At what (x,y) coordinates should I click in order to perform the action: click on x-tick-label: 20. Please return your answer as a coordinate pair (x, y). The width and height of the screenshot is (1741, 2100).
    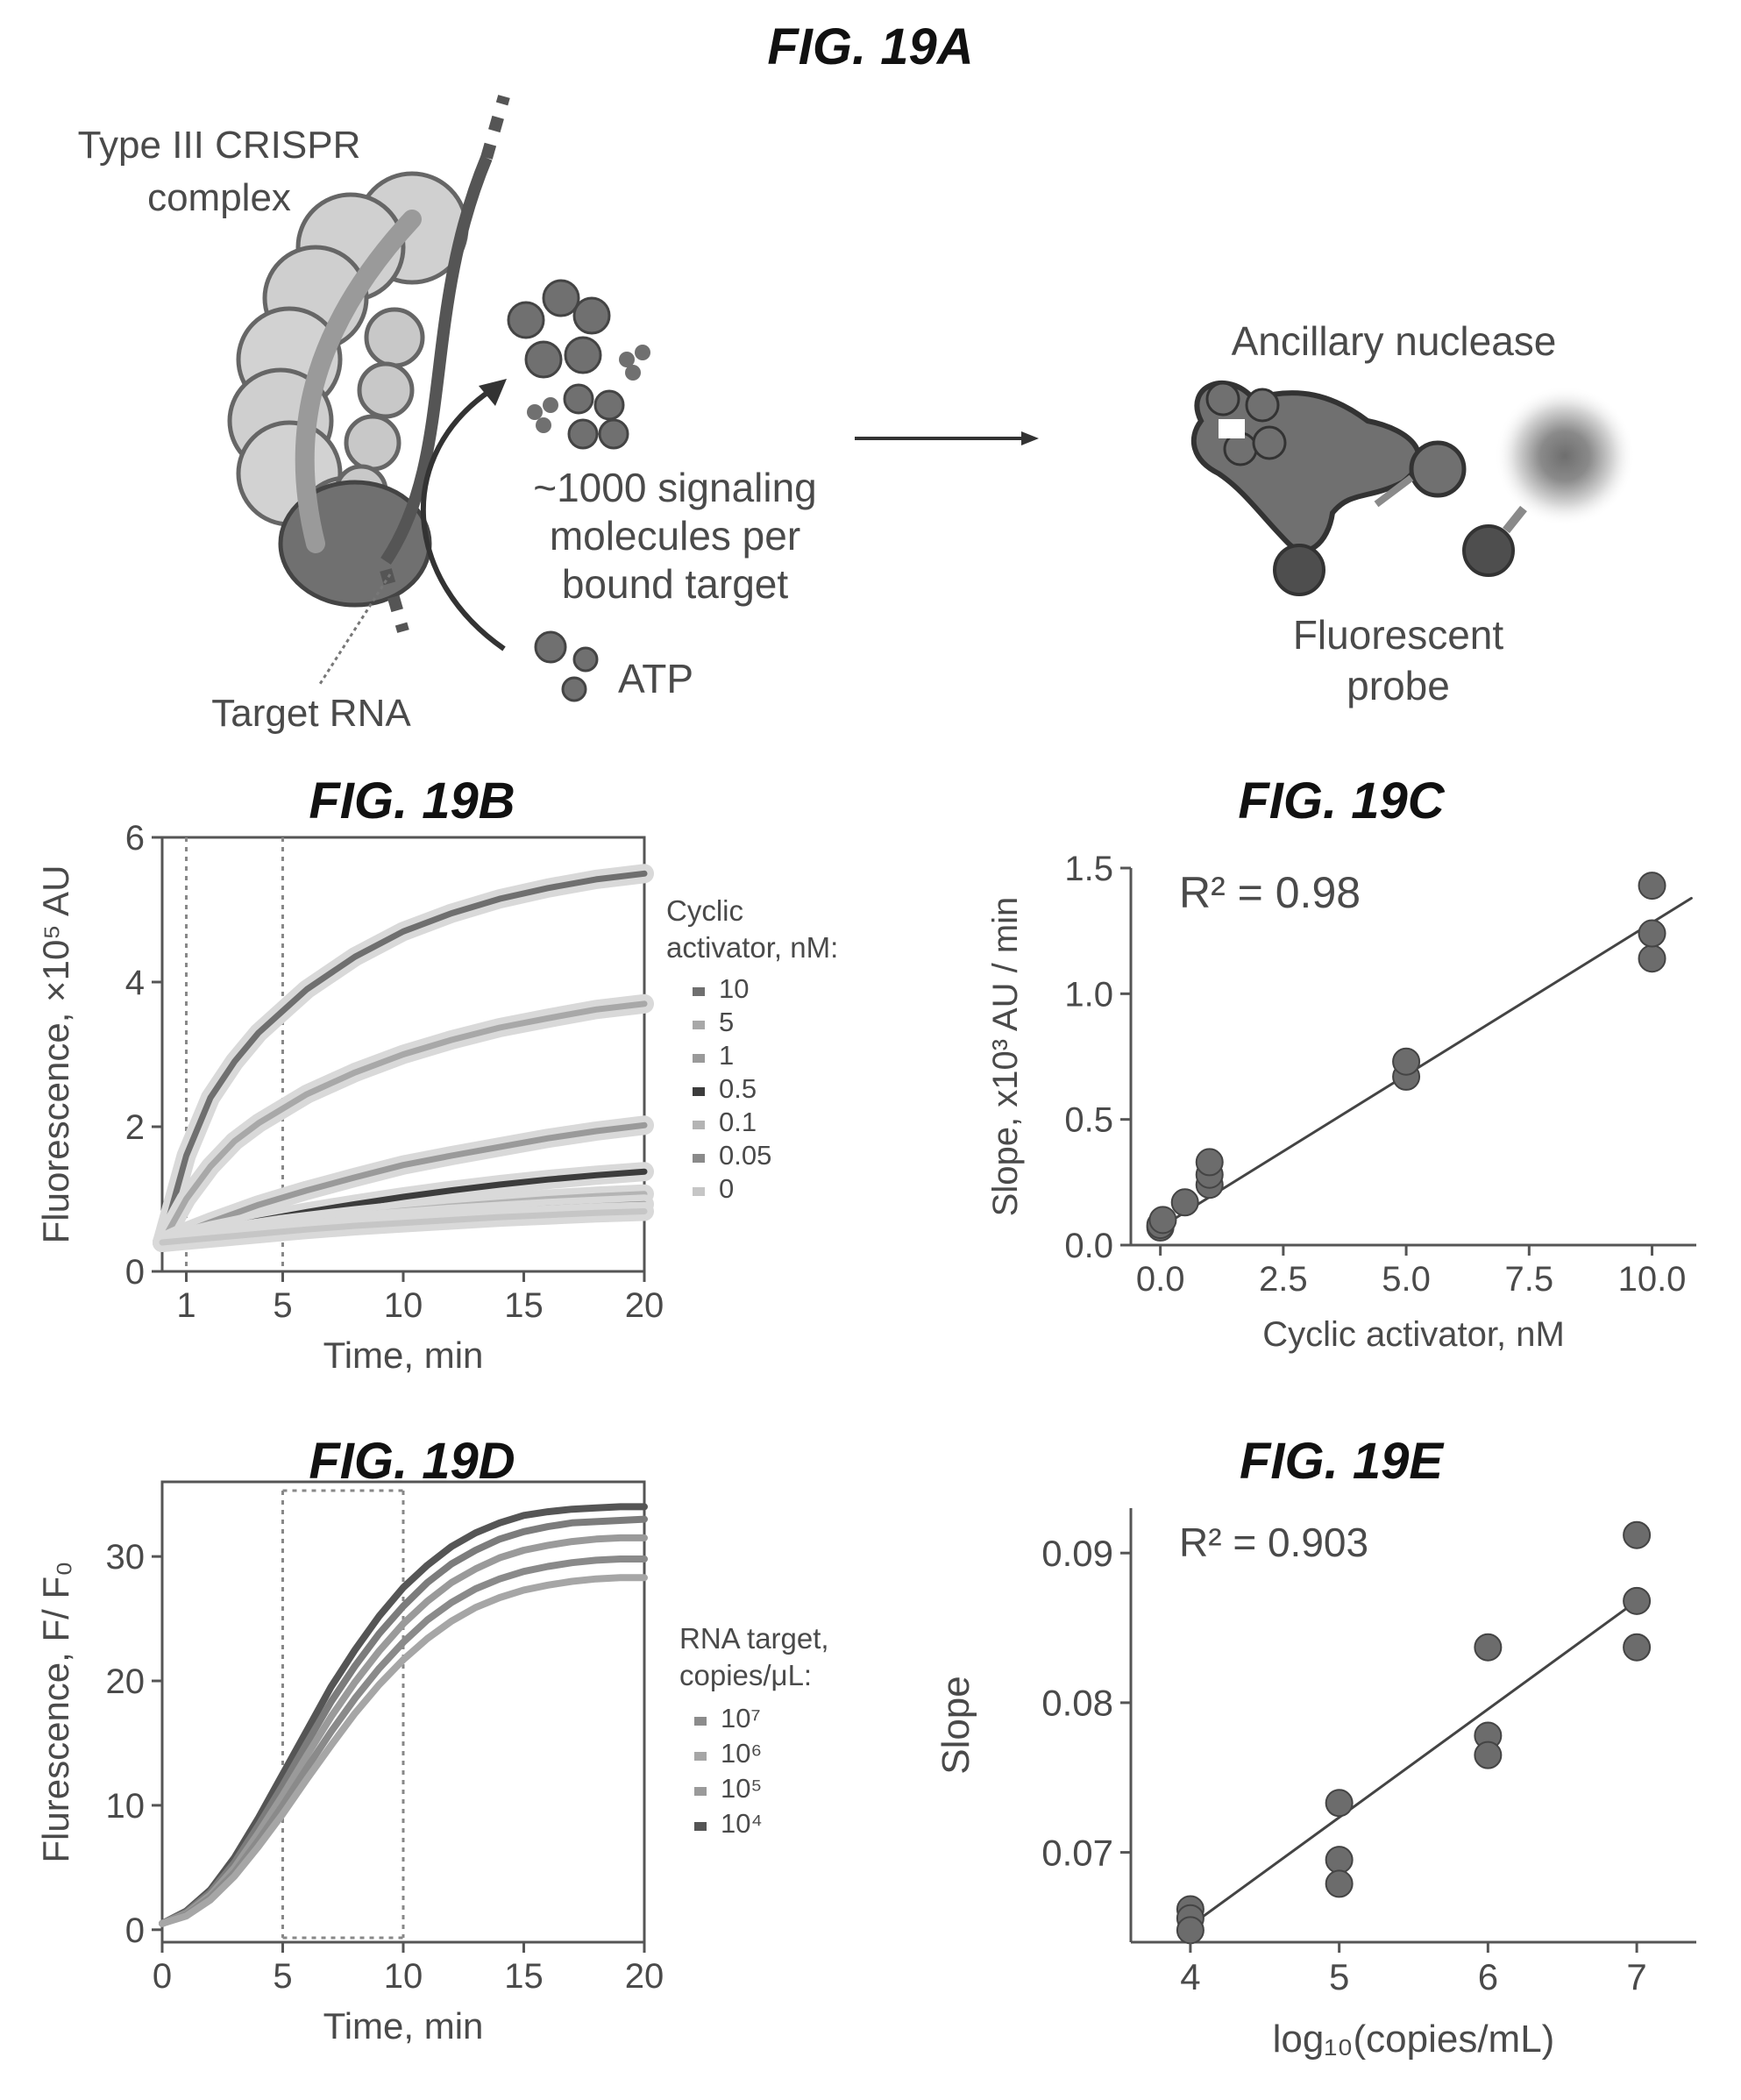
    Looking at the image, I should click on (645, 1976).